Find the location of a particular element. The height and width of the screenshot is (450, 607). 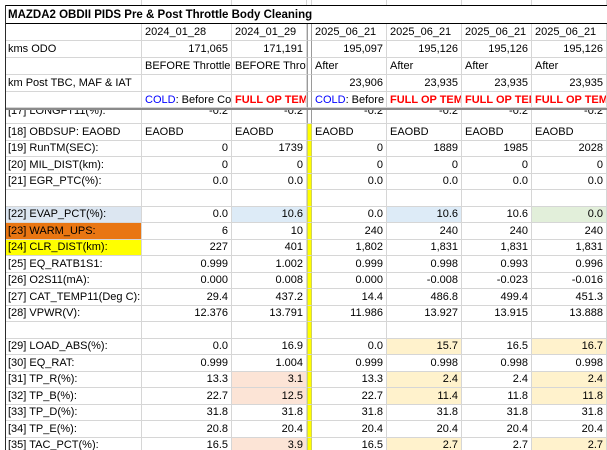

row-label-cell: [35] TAC_PCT(%): is located at coordinates (73, 443).